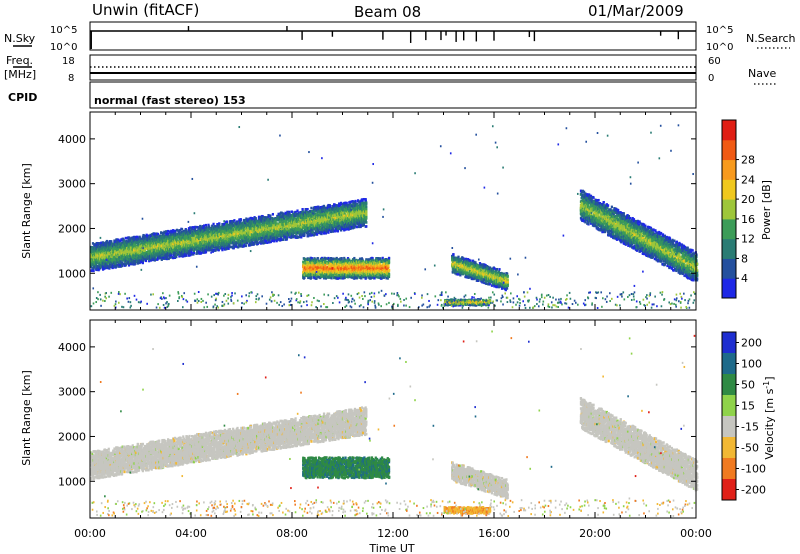 The width and height of the screenshot is (800, 554). Describe the element at coordinates (762, 73) in the screenshot. I see `nave-label: Nave` at that location.